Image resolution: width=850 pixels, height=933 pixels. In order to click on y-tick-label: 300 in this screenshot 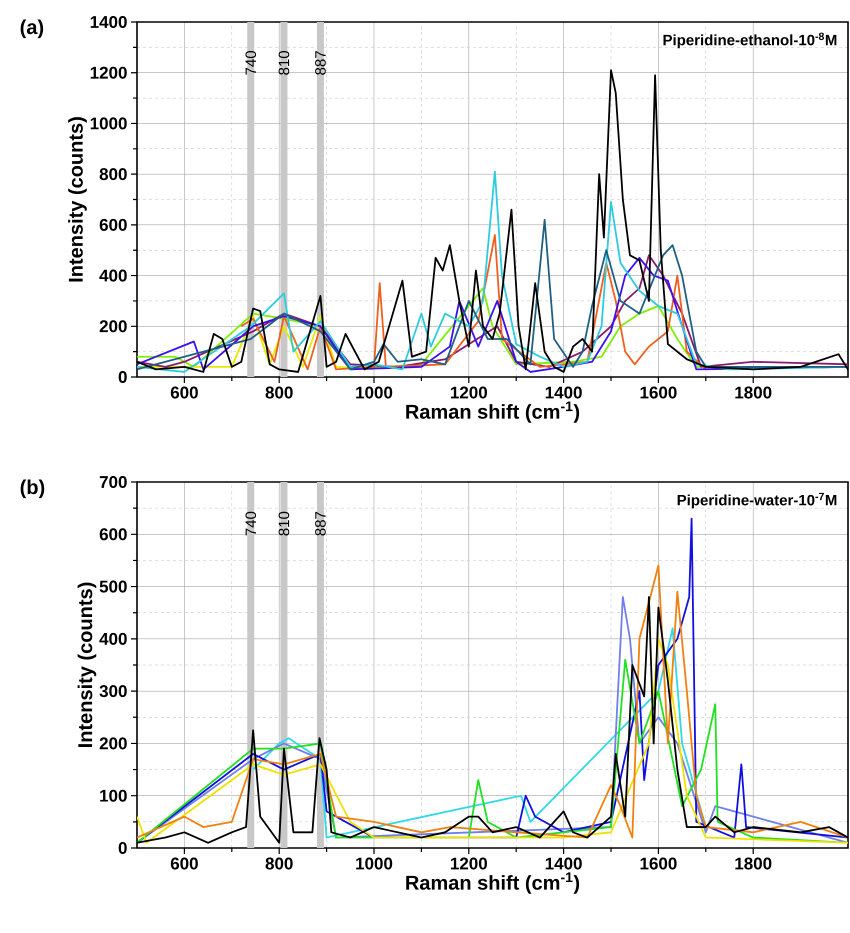, I will do `click(113, 691)`.